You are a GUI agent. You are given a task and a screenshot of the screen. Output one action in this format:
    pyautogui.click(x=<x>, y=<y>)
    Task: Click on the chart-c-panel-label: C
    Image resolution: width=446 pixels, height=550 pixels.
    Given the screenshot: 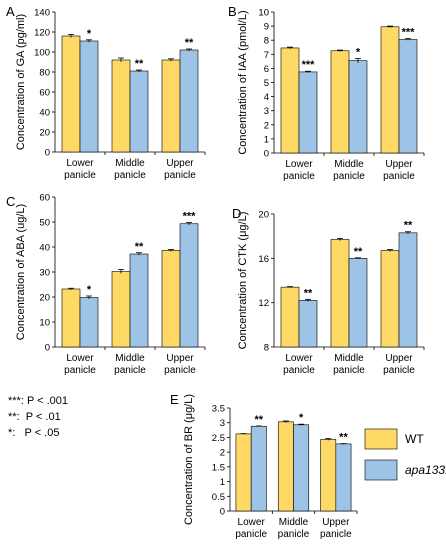 What is the action you would take?
    pyautogui.click(x=10, y=201)
    